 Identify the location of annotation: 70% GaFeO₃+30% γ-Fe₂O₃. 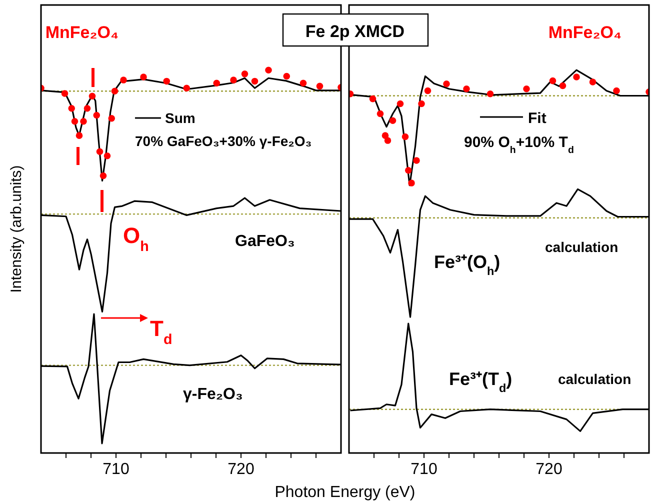
(223, 141).